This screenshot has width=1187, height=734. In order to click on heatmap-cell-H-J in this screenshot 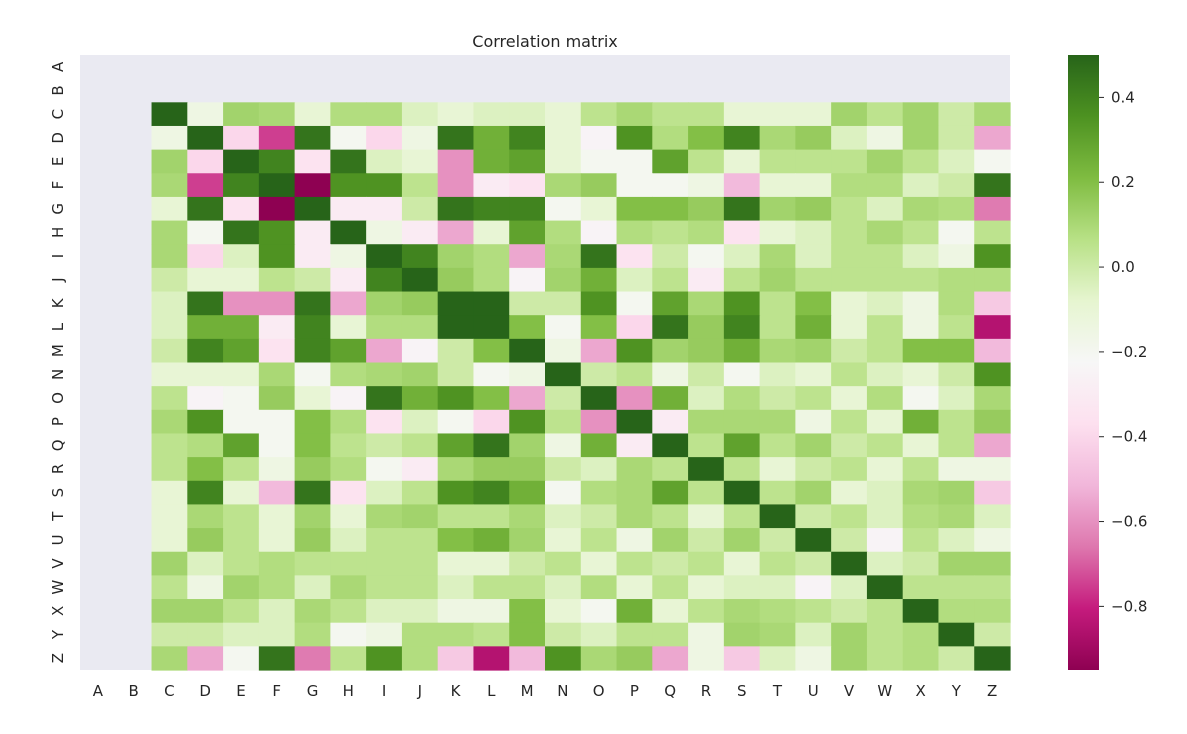, I will do `click(420, 232)`.